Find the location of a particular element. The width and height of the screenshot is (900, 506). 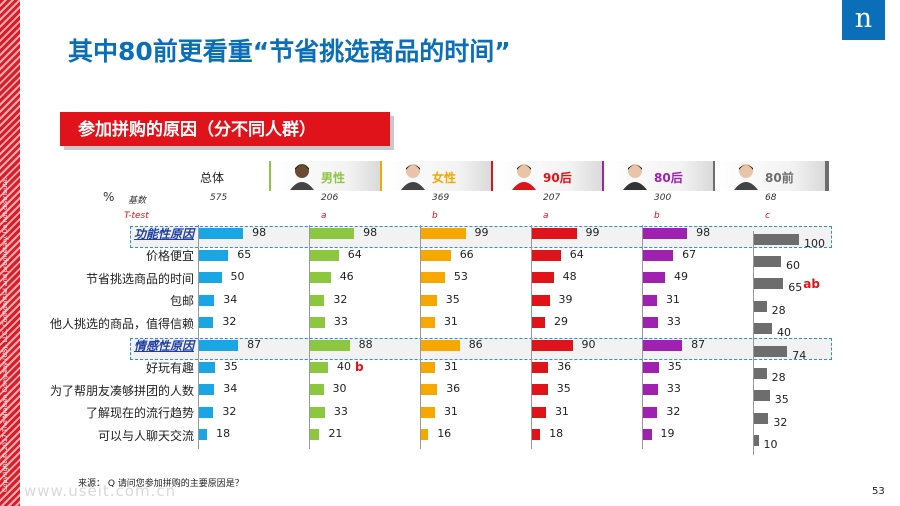

data-label: 66 is located at coordinates (466, 254).